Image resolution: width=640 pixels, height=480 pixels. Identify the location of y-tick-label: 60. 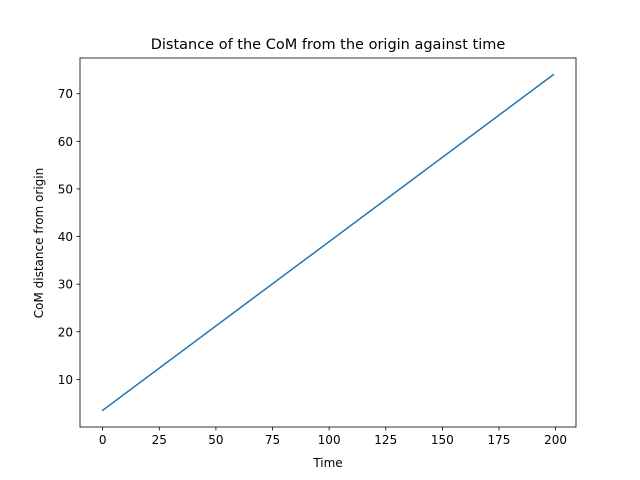
(65, 142).